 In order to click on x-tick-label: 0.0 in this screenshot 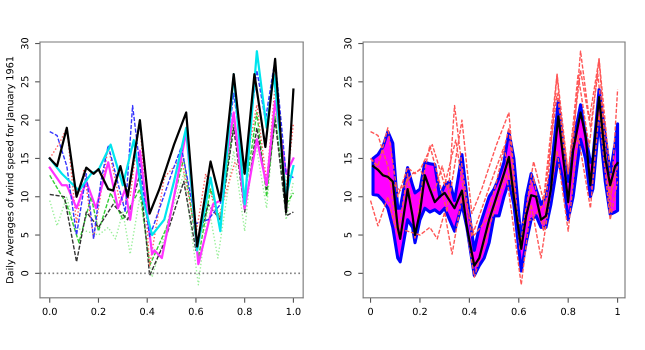, I will do `click(49, 312)`.